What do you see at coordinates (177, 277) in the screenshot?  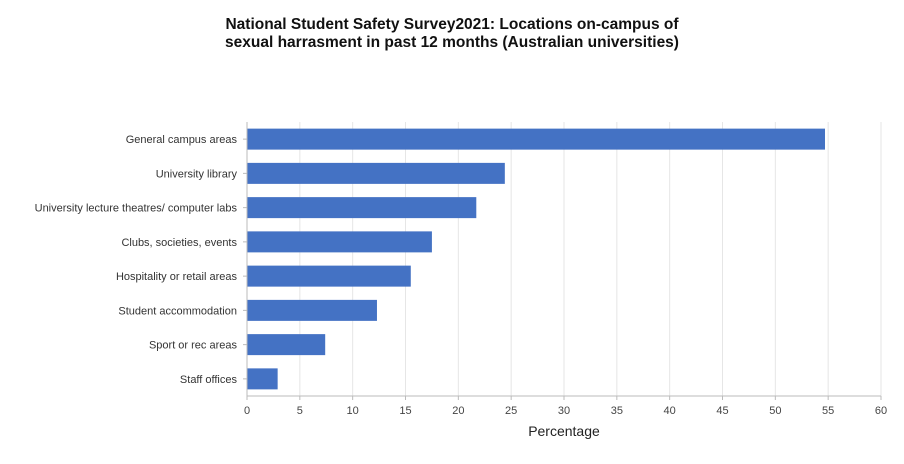 I see `category-label-4: Hospitality or retail areas` at bounding box center [177, 277].